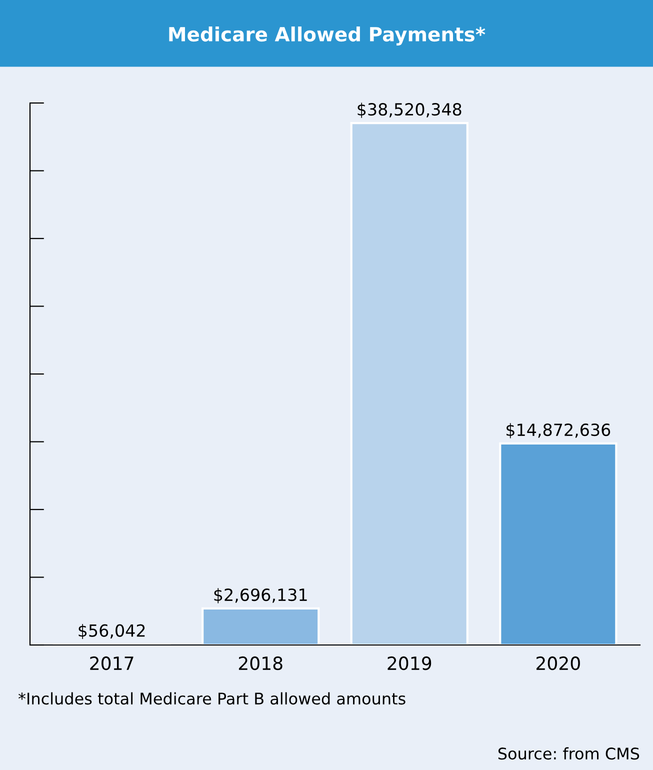 This screenshot has width=653, height=770. I want to click on data-label: $56,042, so click(111, 632).